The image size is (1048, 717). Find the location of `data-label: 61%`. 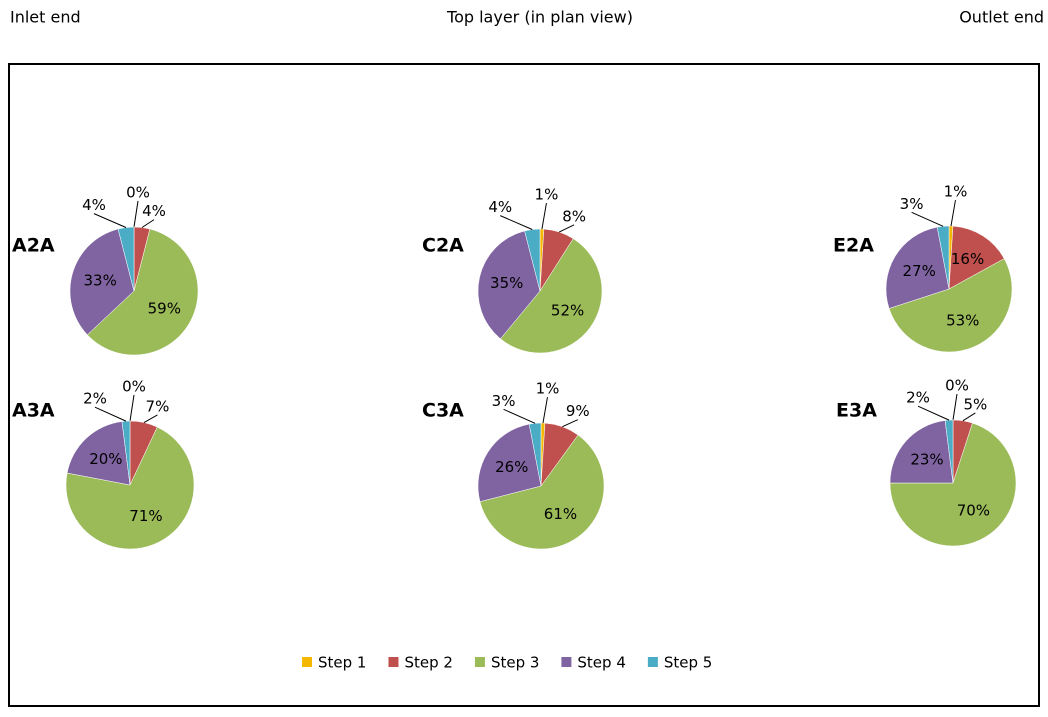

data-label: 61% is located at coordinates (560, 514).